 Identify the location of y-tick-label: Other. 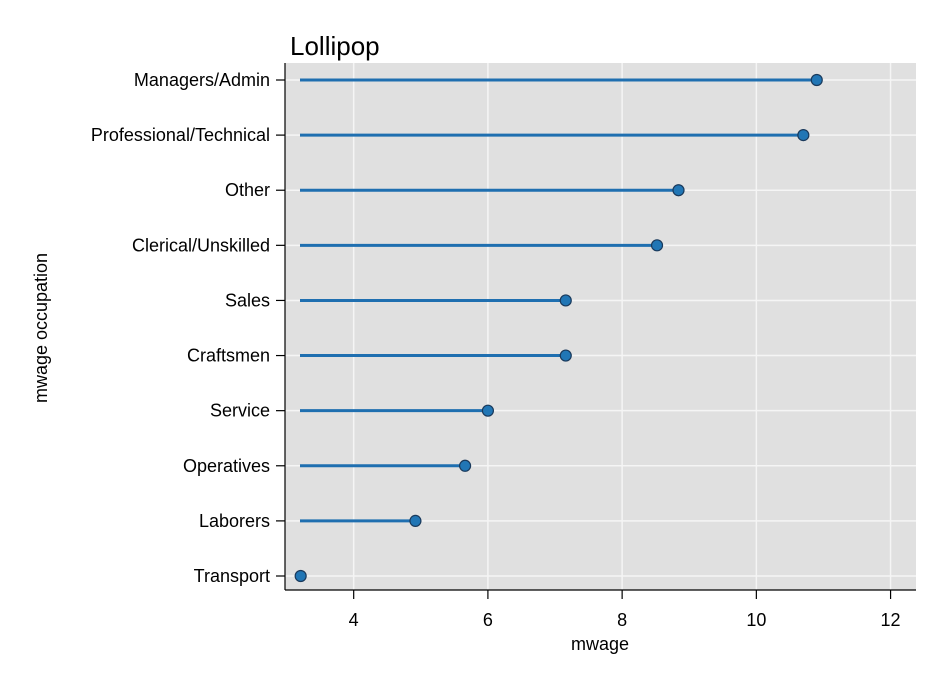
(247, 190).